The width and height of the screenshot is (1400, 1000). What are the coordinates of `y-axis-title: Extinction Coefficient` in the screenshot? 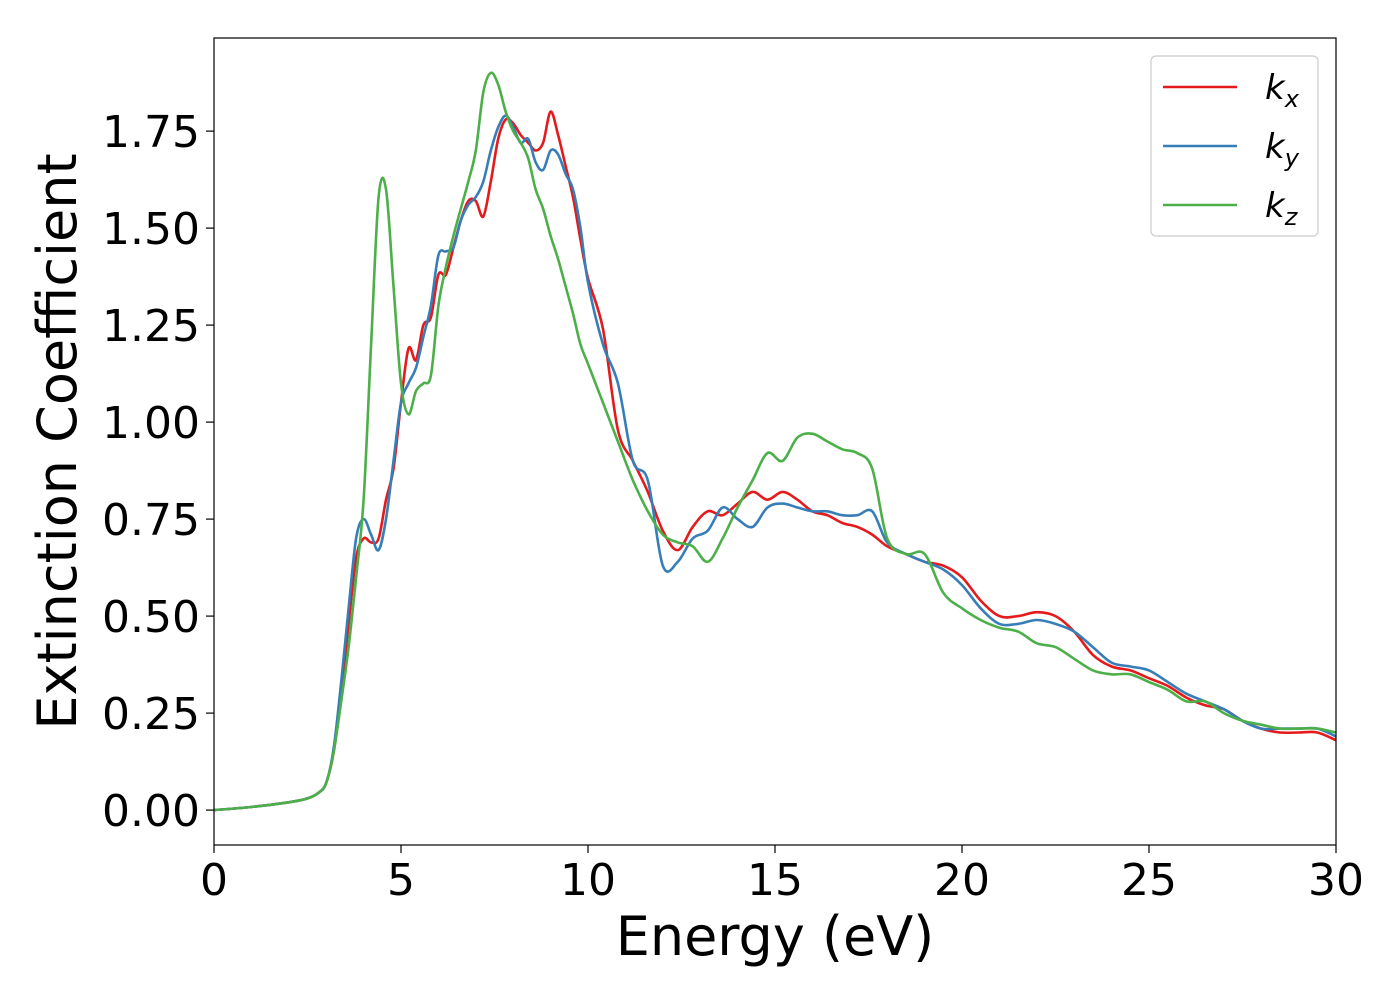 It's located at (57, 441).